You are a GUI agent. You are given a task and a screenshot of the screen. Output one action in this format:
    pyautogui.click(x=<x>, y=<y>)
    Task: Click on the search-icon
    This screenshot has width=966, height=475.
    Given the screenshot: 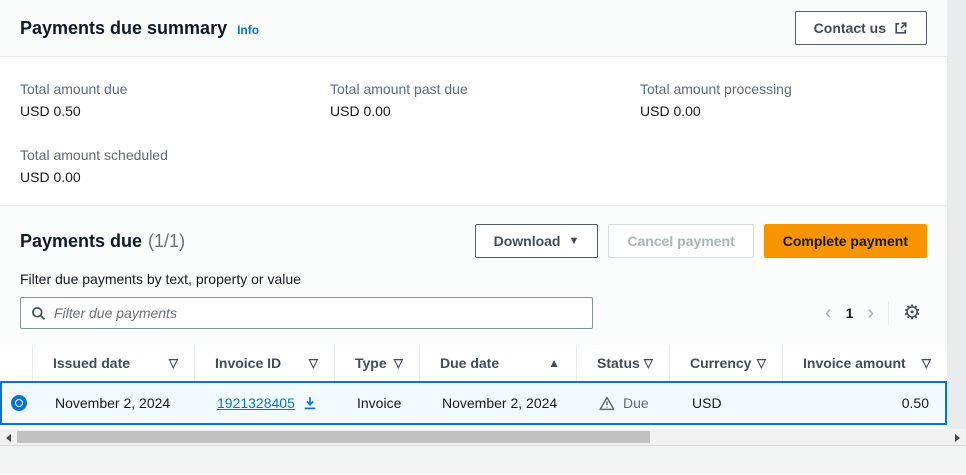 What is the action you would take?
    pyautogui.click(x=38, y=313)
    